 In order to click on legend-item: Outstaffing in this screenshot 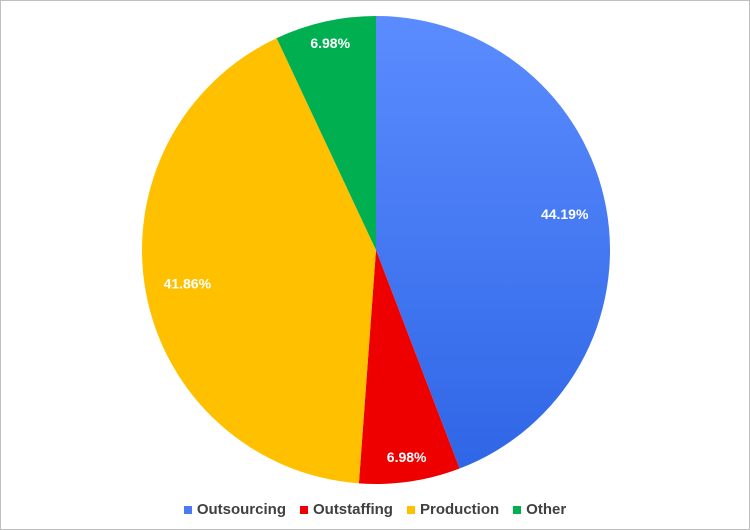, I will do `click(346, 509)`.